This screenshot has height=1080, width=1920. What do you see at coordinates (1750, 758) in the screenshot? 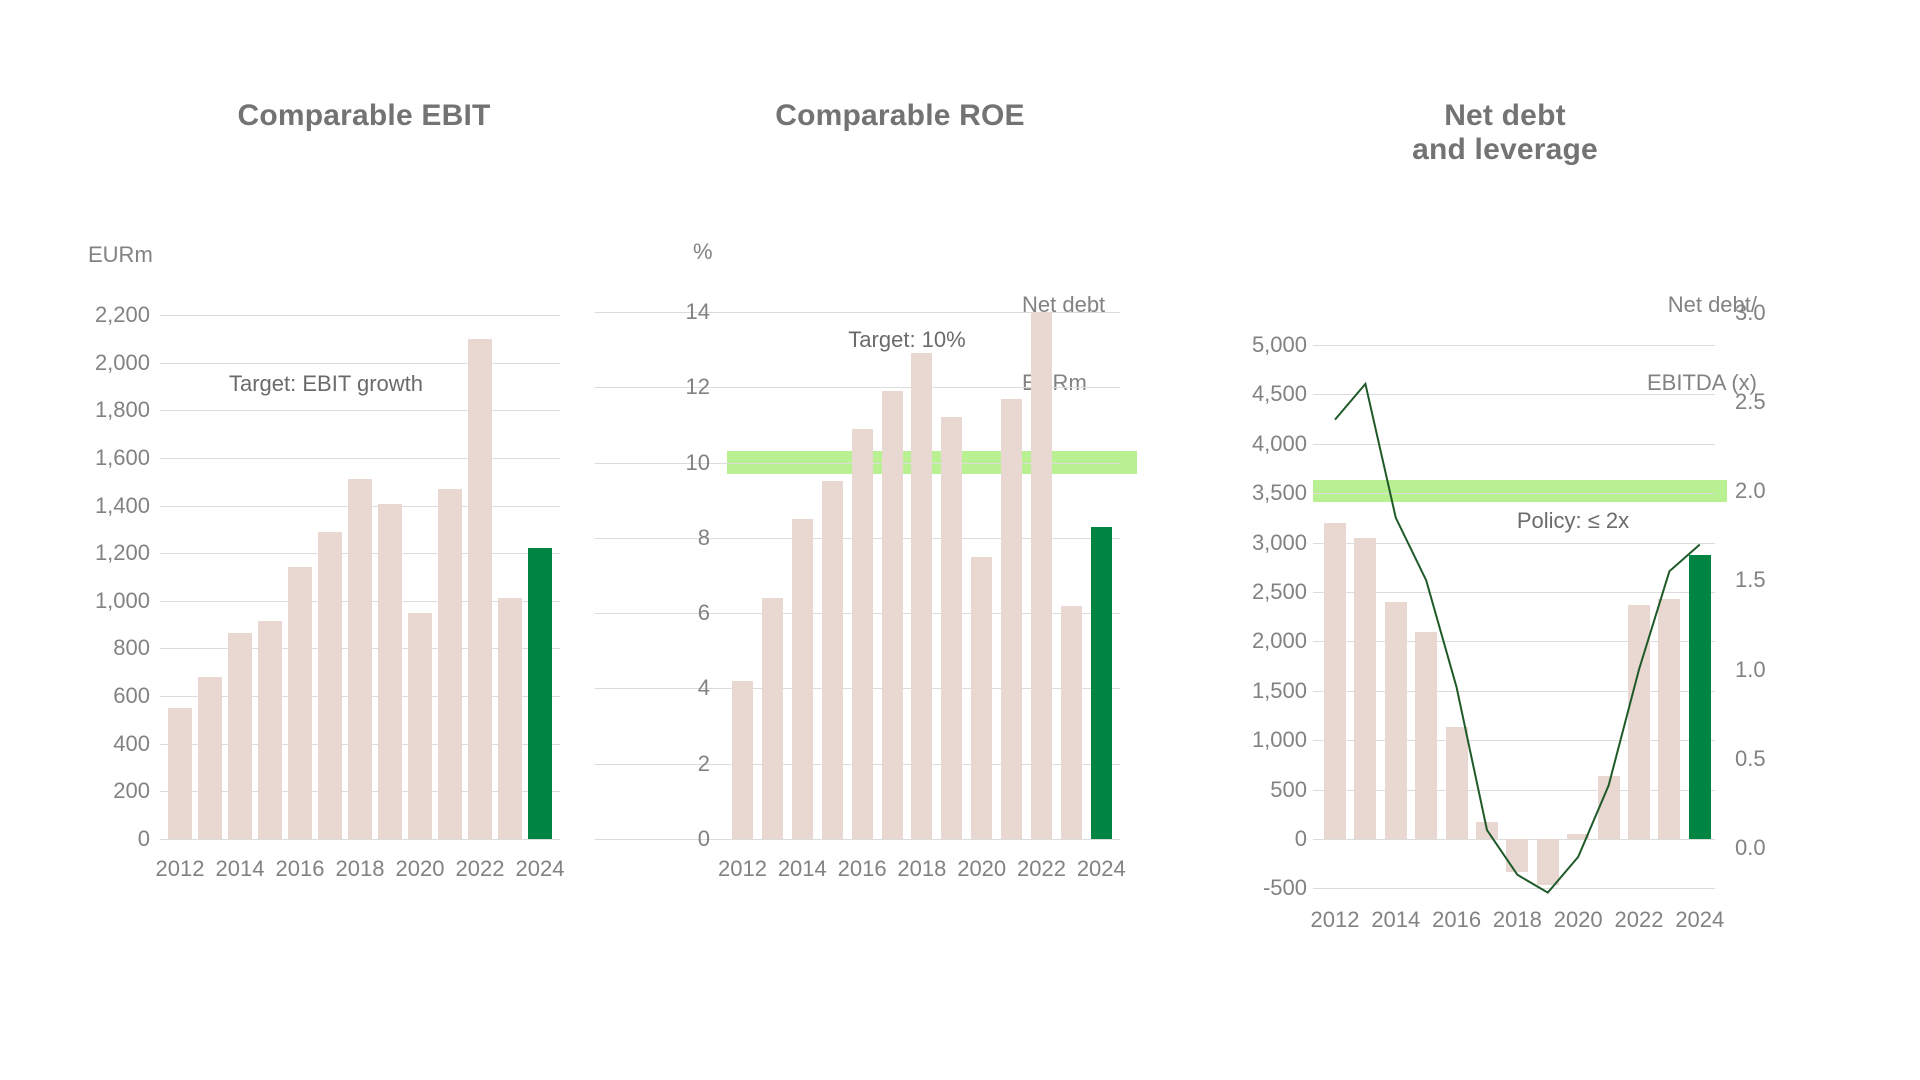
I see `y-tick-label-right: 0.5` at bounding box center [1750, 758].